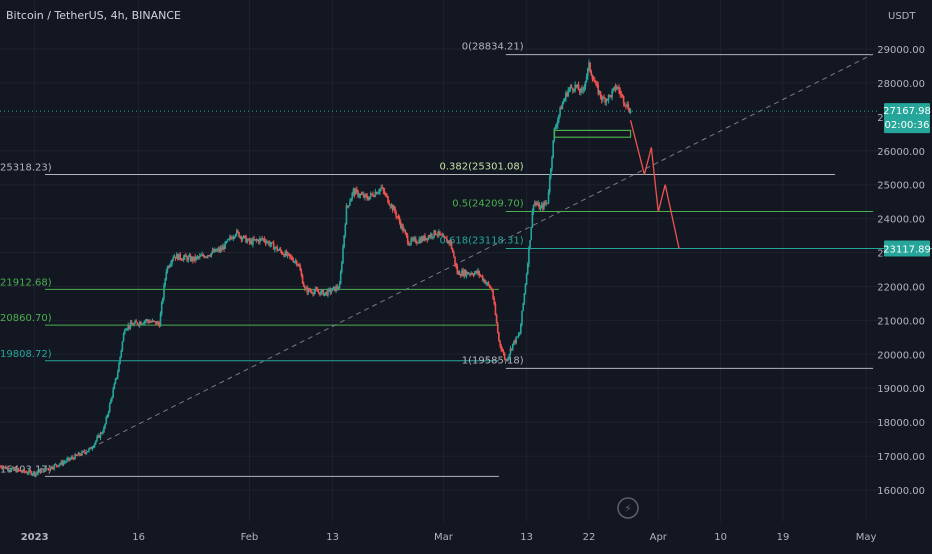 The width and height of the screenshot is (932, 554). Describe the element at coordinates (907, 111) in the screenshot. I see `current-price-label: 27167.98` at that location.